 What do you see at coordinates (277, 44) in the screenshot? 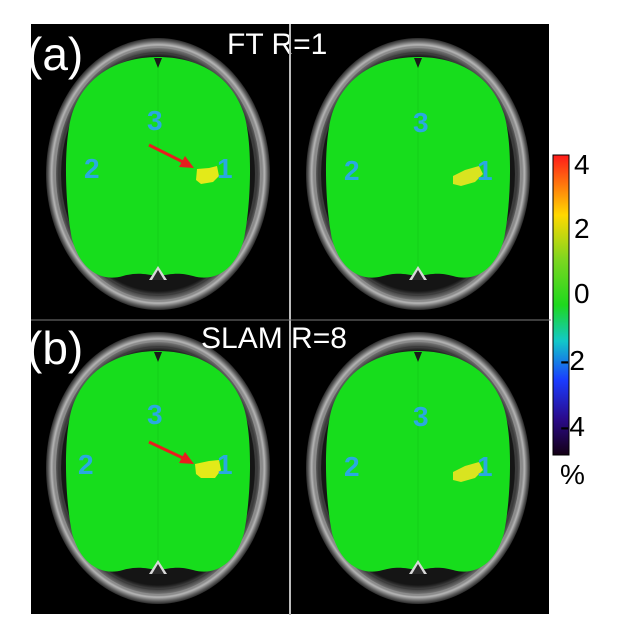
I see `panel-title: FT R=1` at bounding box center [277, 44].